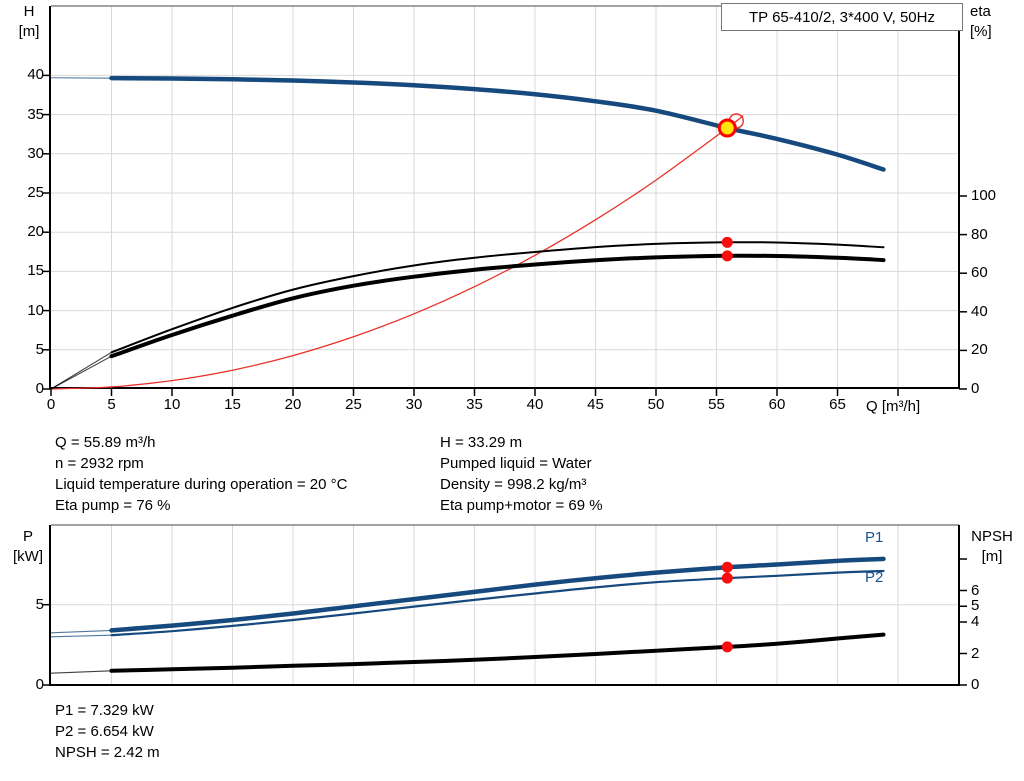  Describe the element at coordinates (172, 404) in the screenshot. I see `q-tick-label: 10` at that location.